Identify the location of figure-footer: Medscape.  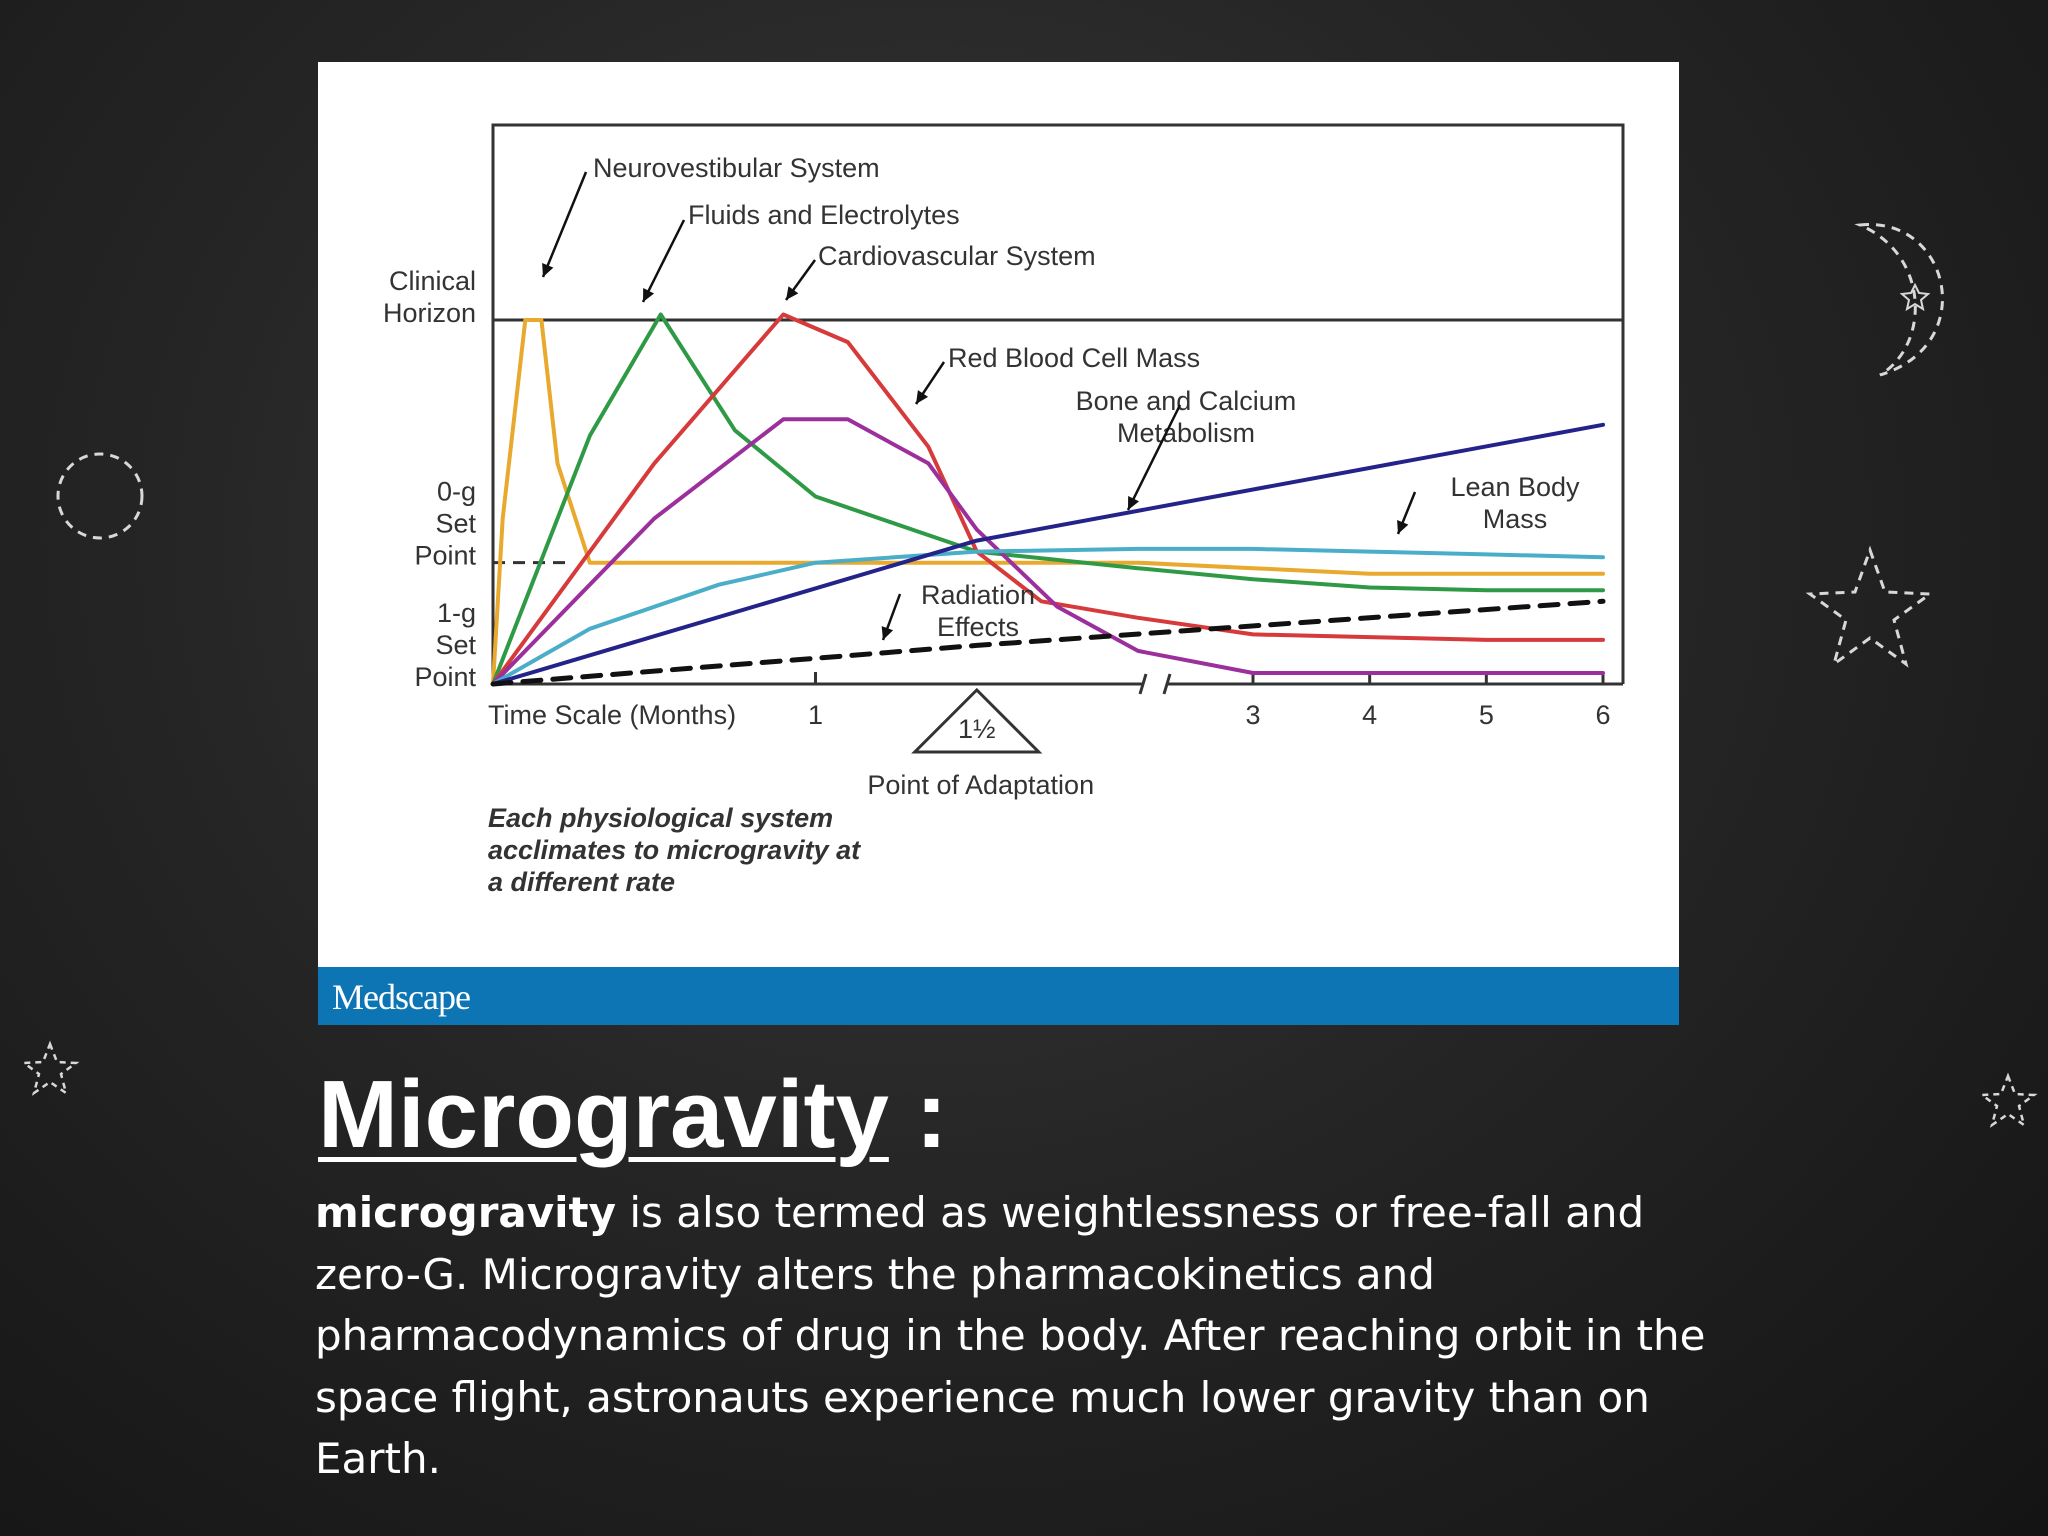
(998, 996).